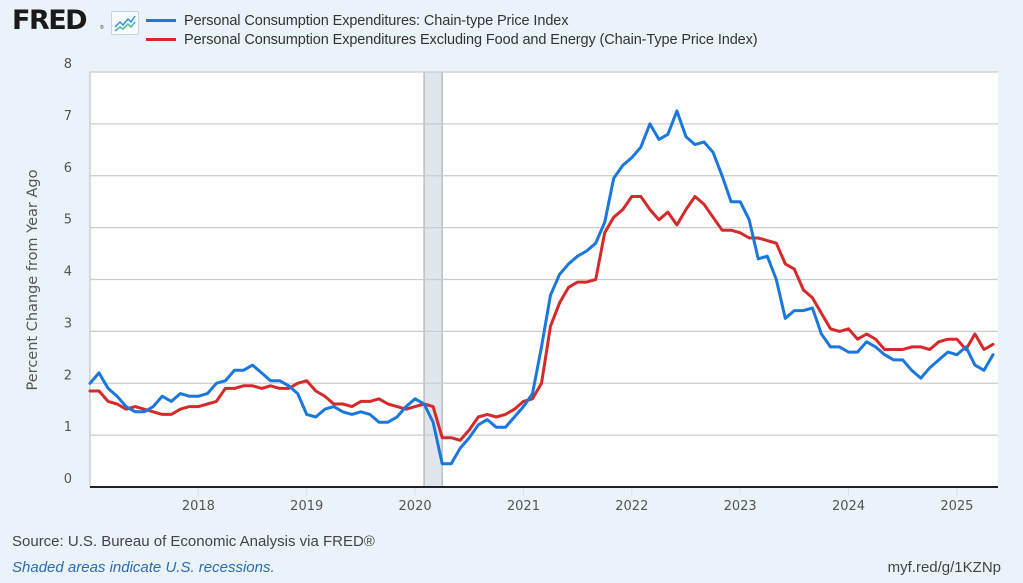 The height and width of the screenshot is (583, 1023). I want to click on recession-note: Shaded areas indicate U.S. recessions., so click(143, 567).